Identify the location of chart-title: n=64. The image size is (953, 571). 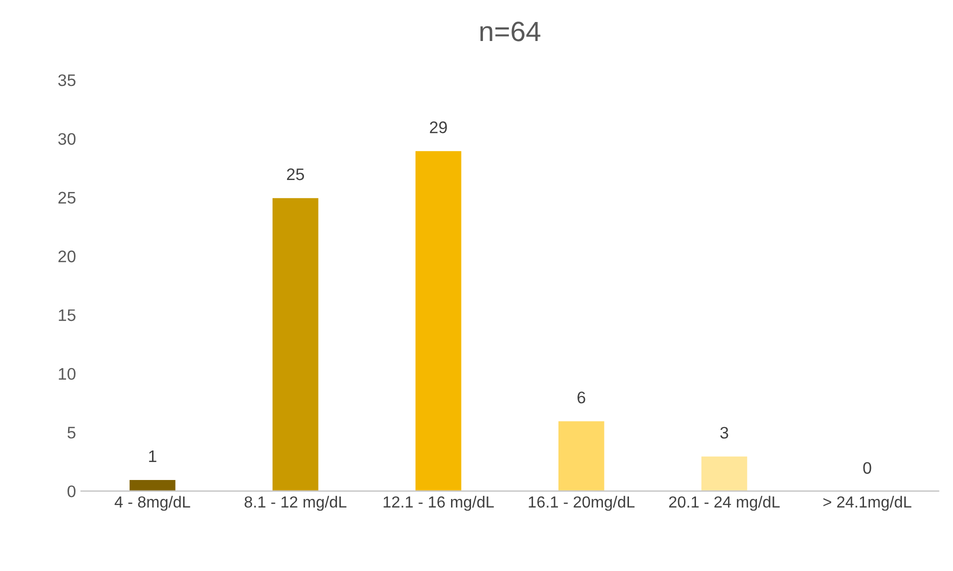
(510, 32).